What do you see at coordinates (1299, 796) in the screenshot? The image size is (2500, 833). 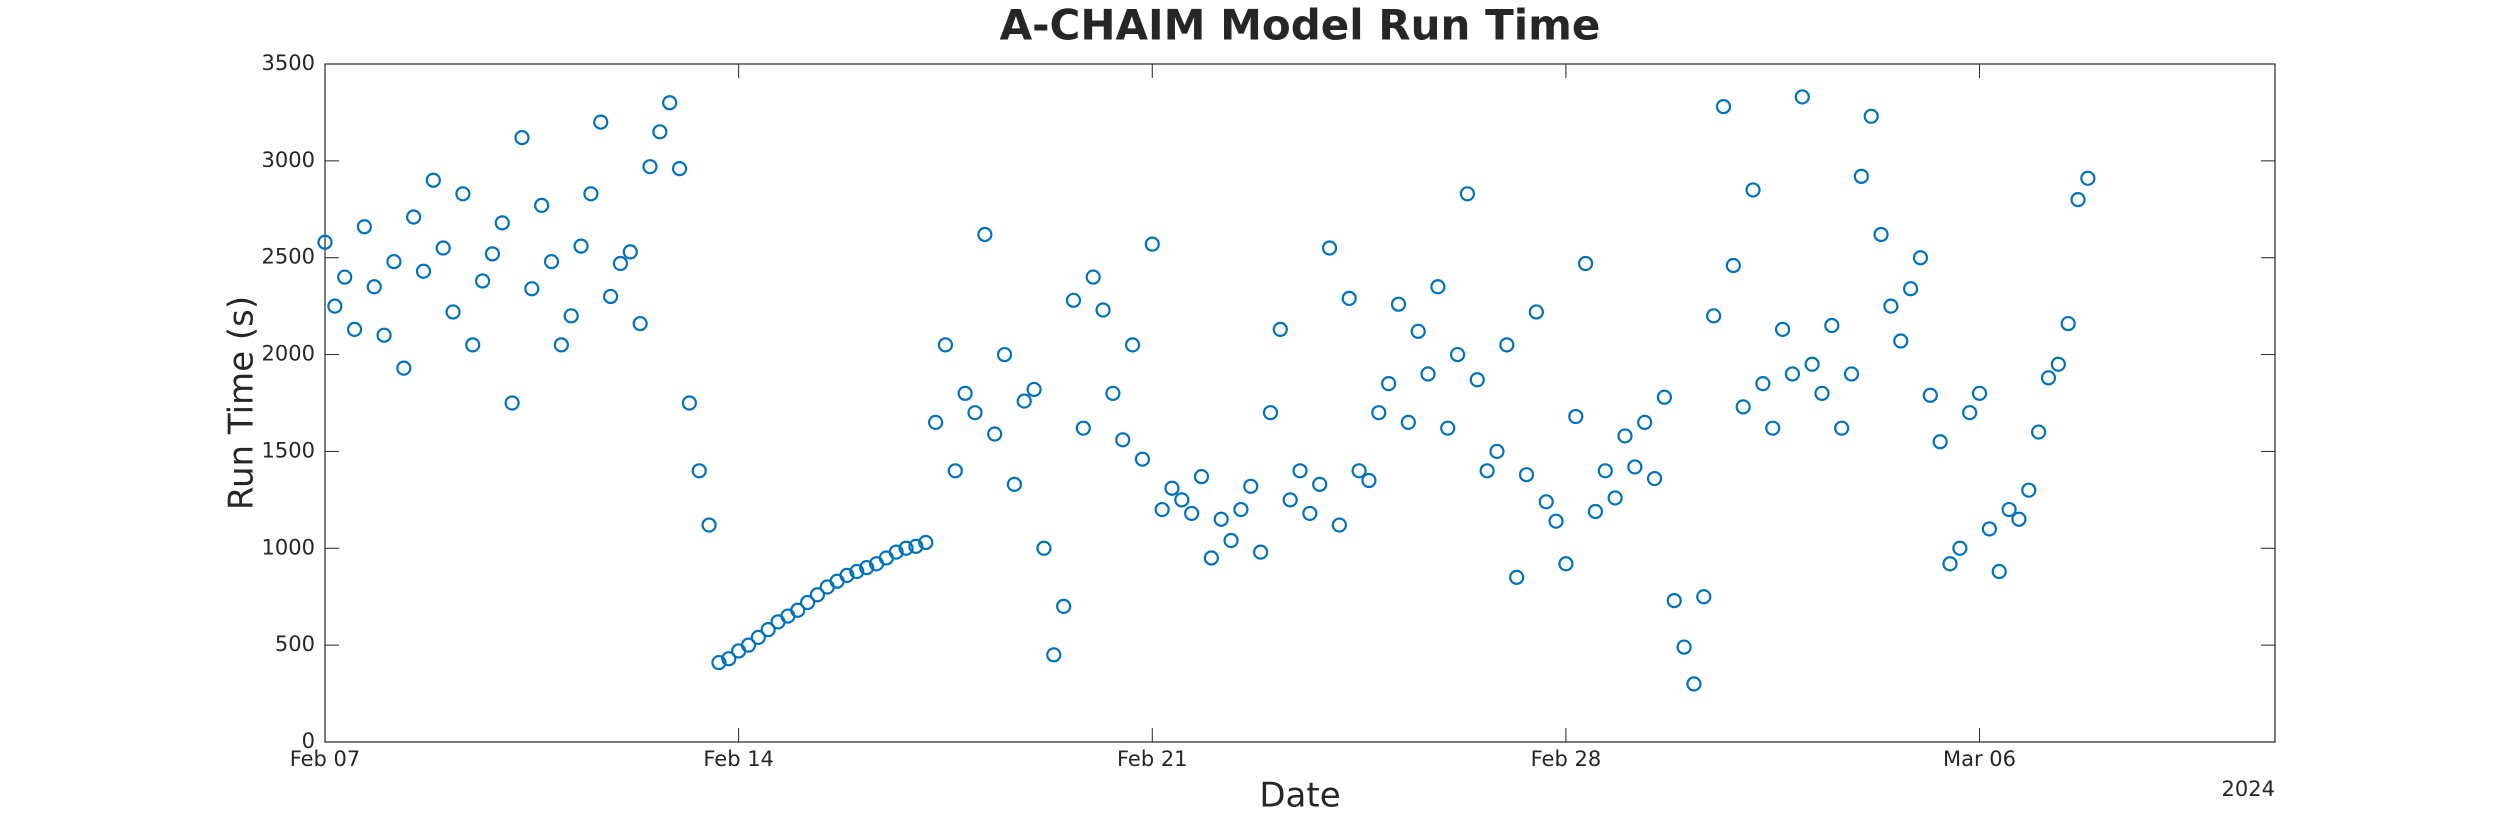 I see `x-axis-label: Date` at bounding box center [1299, 796].